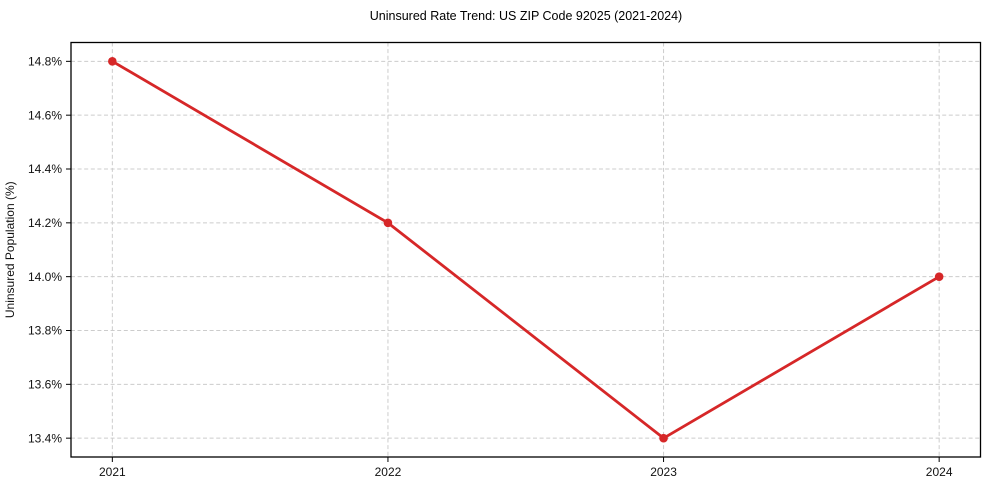 This screenshot has height=490, width=989. Describe the element at coordinates (388, 472) in the screenshot. I see `x-tick-label: 2022` at that location.